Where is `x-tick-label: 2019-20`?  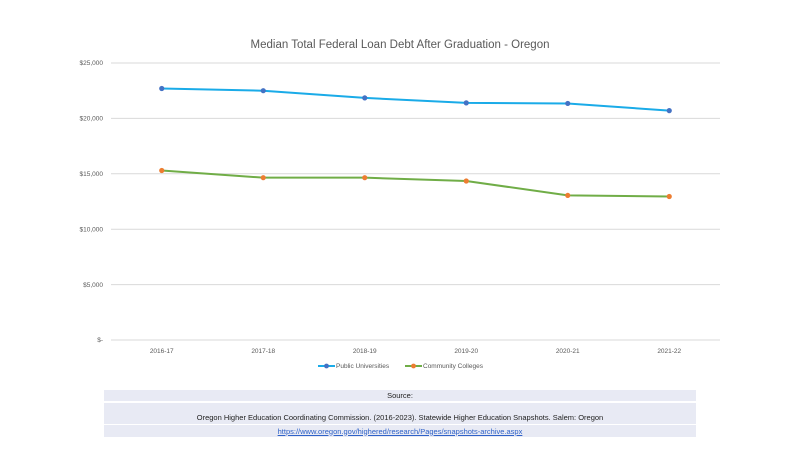
x-tick-label: 2019-20 is located at coordinates (466, 351).